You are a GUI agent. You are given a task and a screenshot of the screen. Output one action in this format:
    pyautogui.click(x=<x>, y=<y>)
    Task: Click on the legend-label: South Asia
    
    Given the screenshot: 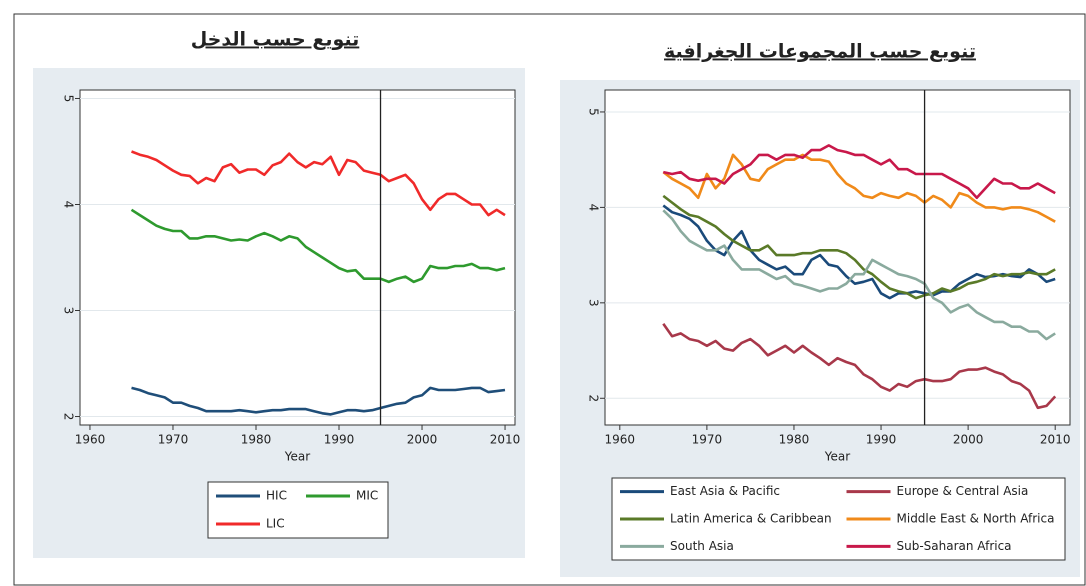 What is the action you would take?
    pyautogui.click(x=702, y=546)
    